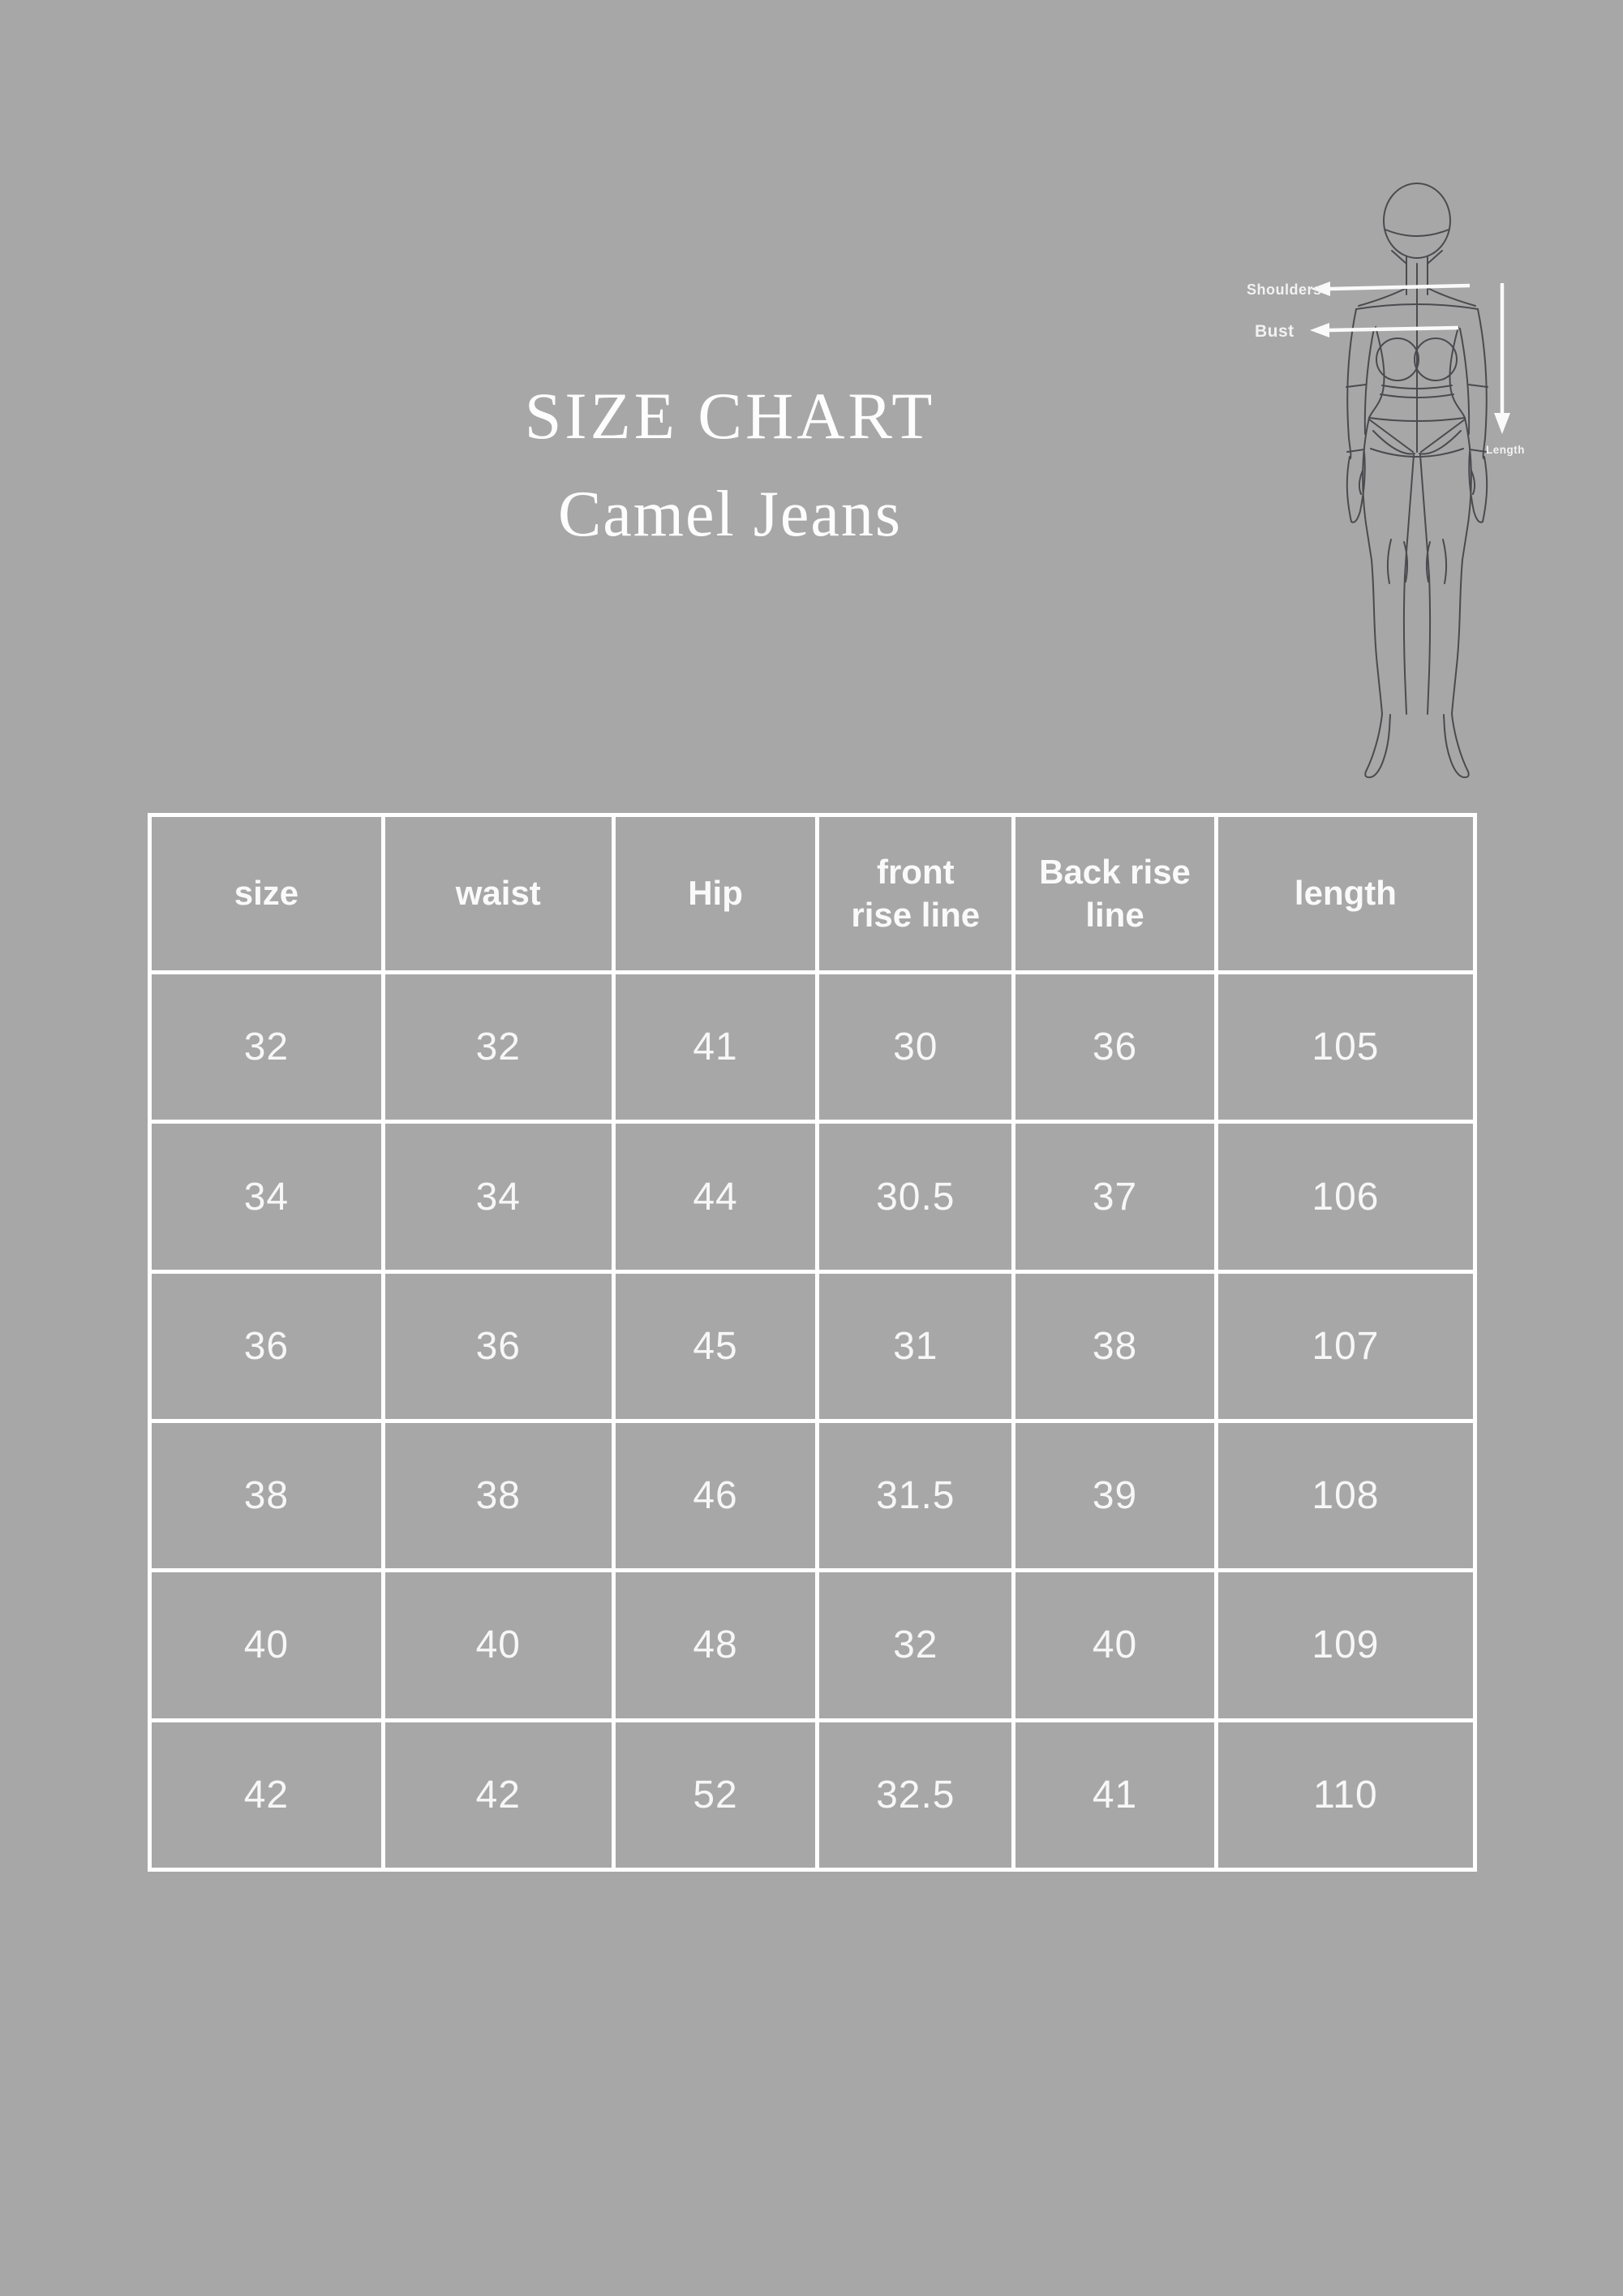 This screenshot has height=2296, width=1623. I want to click on table-cell: 108, so click(1345, 1496).